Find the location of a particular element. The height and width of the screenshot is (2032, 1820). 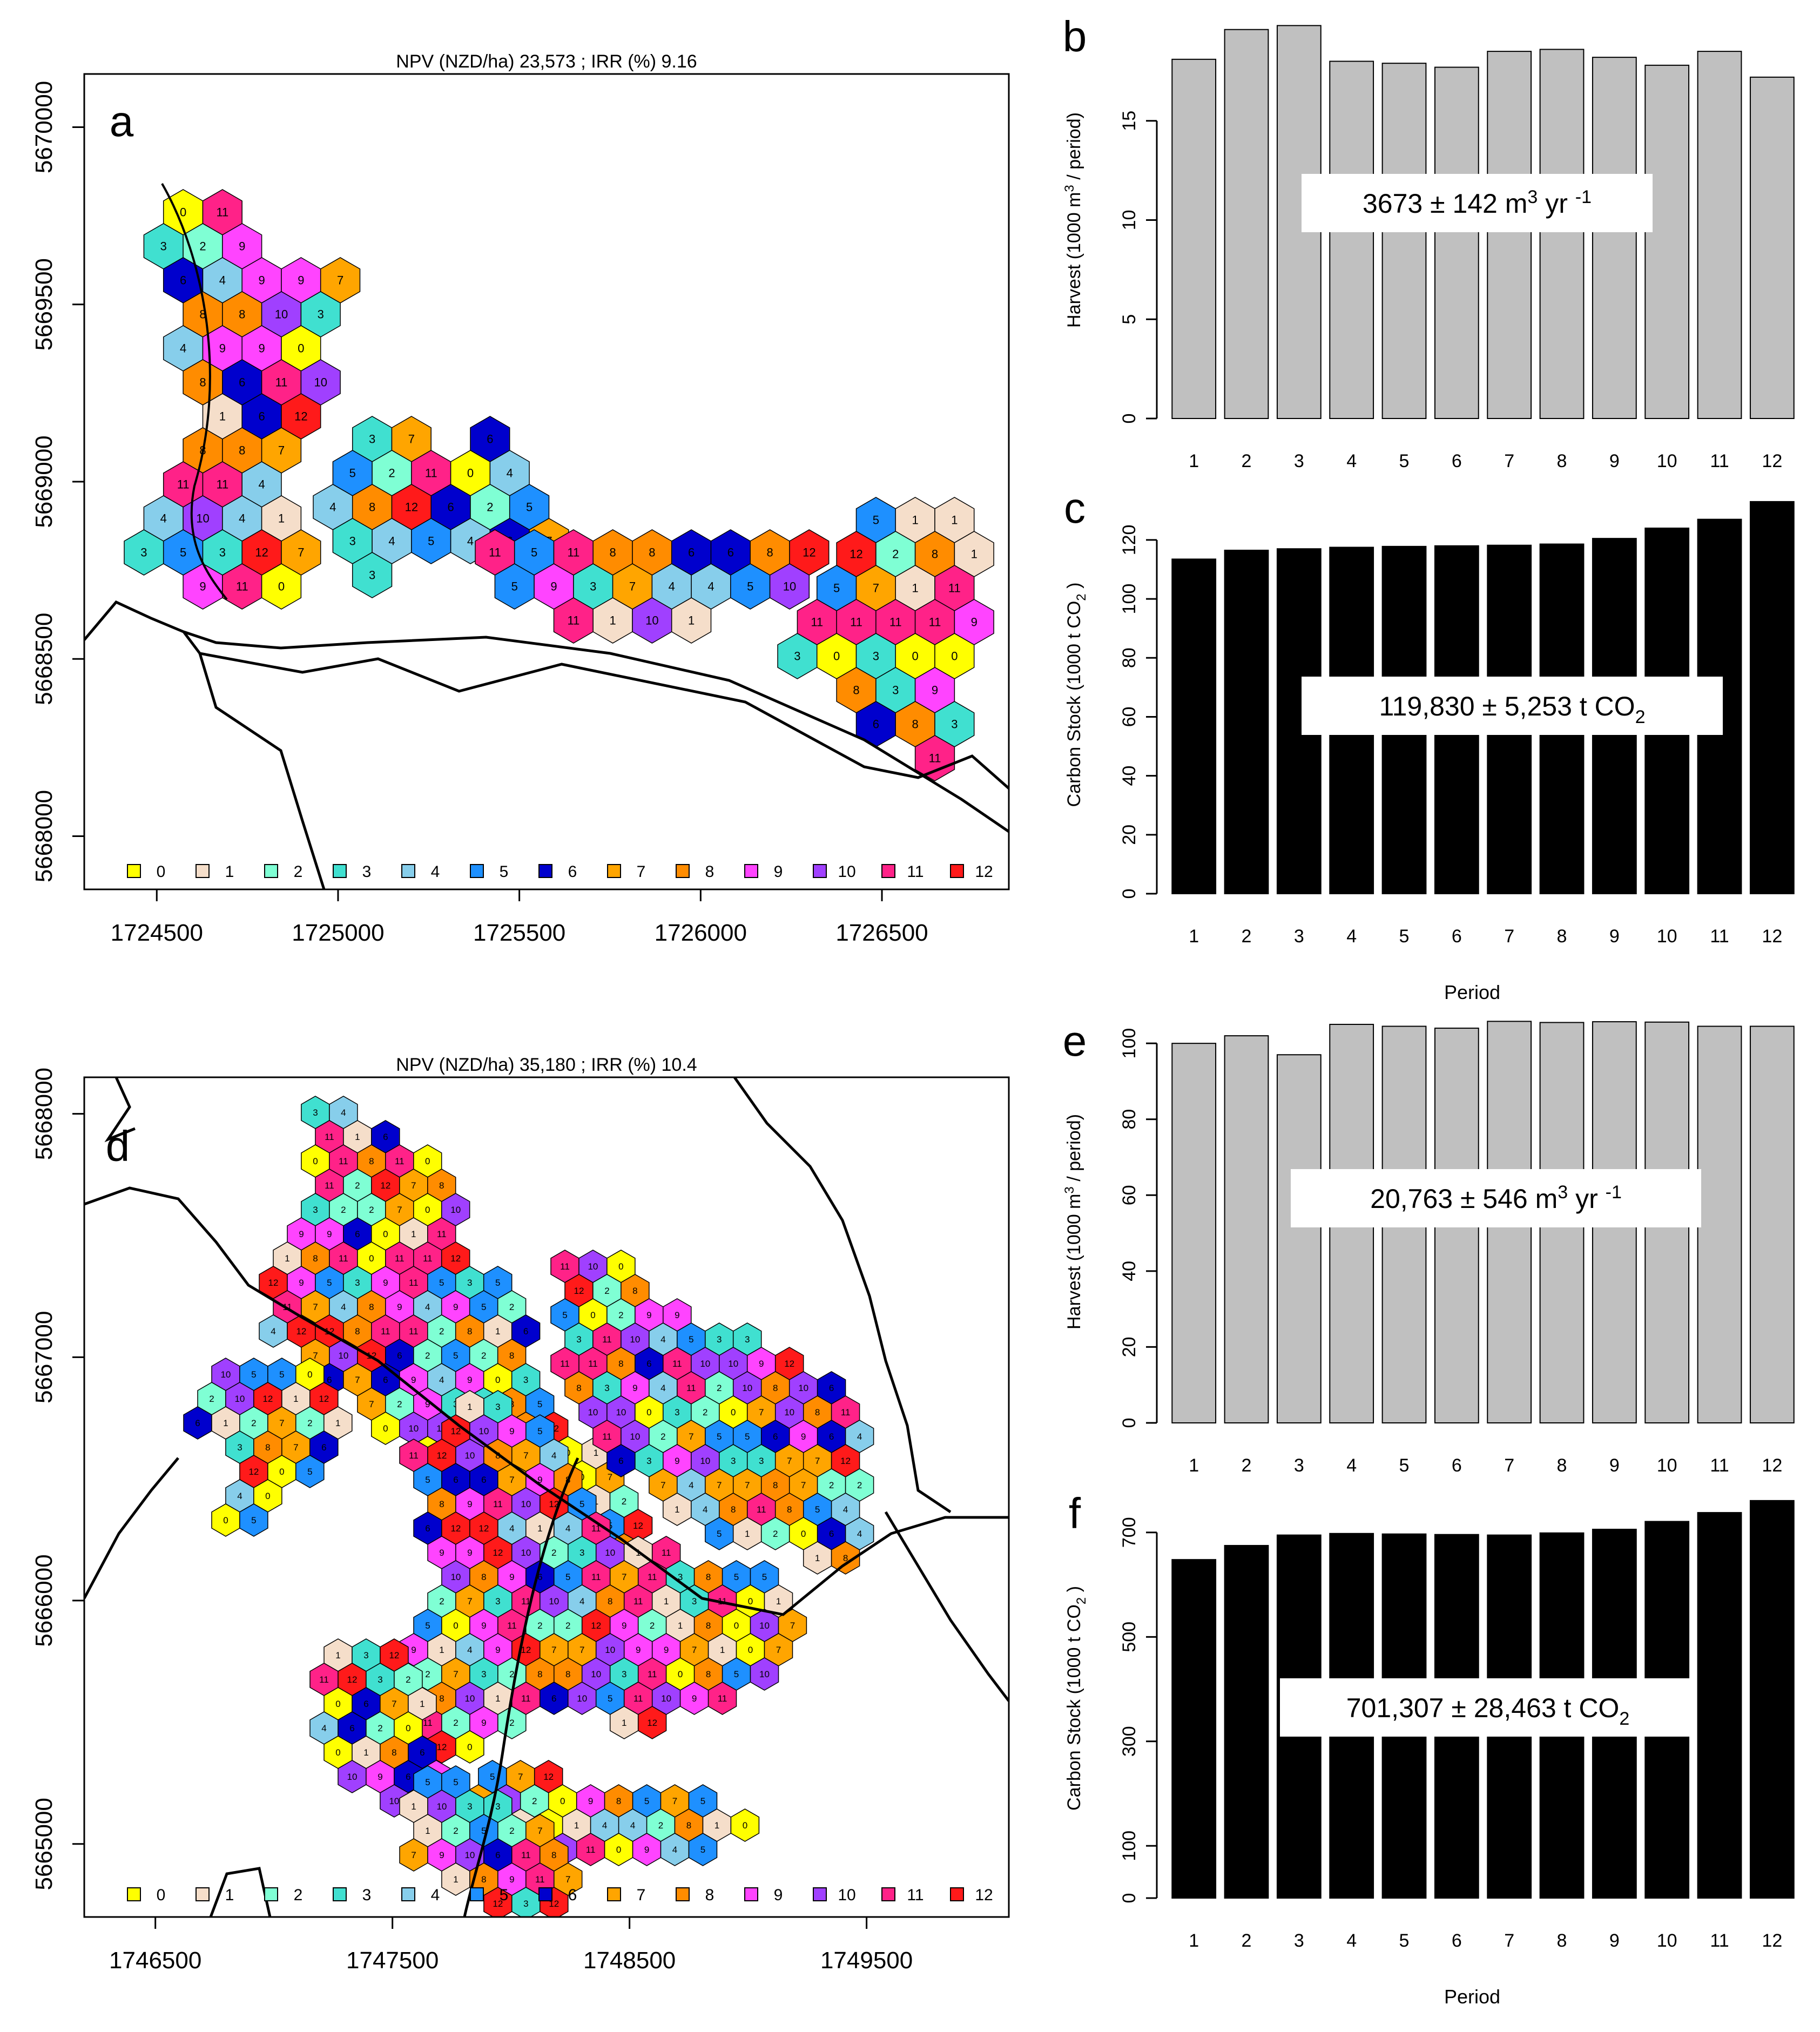

annotation-text: 3673 ± 142 m3 yr -1 is located at coordinates (1477, 203).